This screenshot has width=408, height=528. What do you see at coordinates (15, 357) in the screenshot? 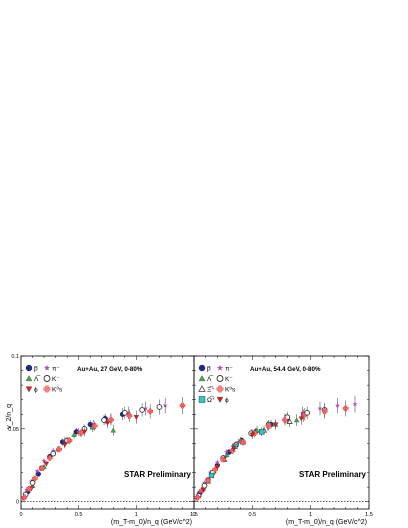
I see `y-tick-label: 0.1` at bounding box center [15, 357].